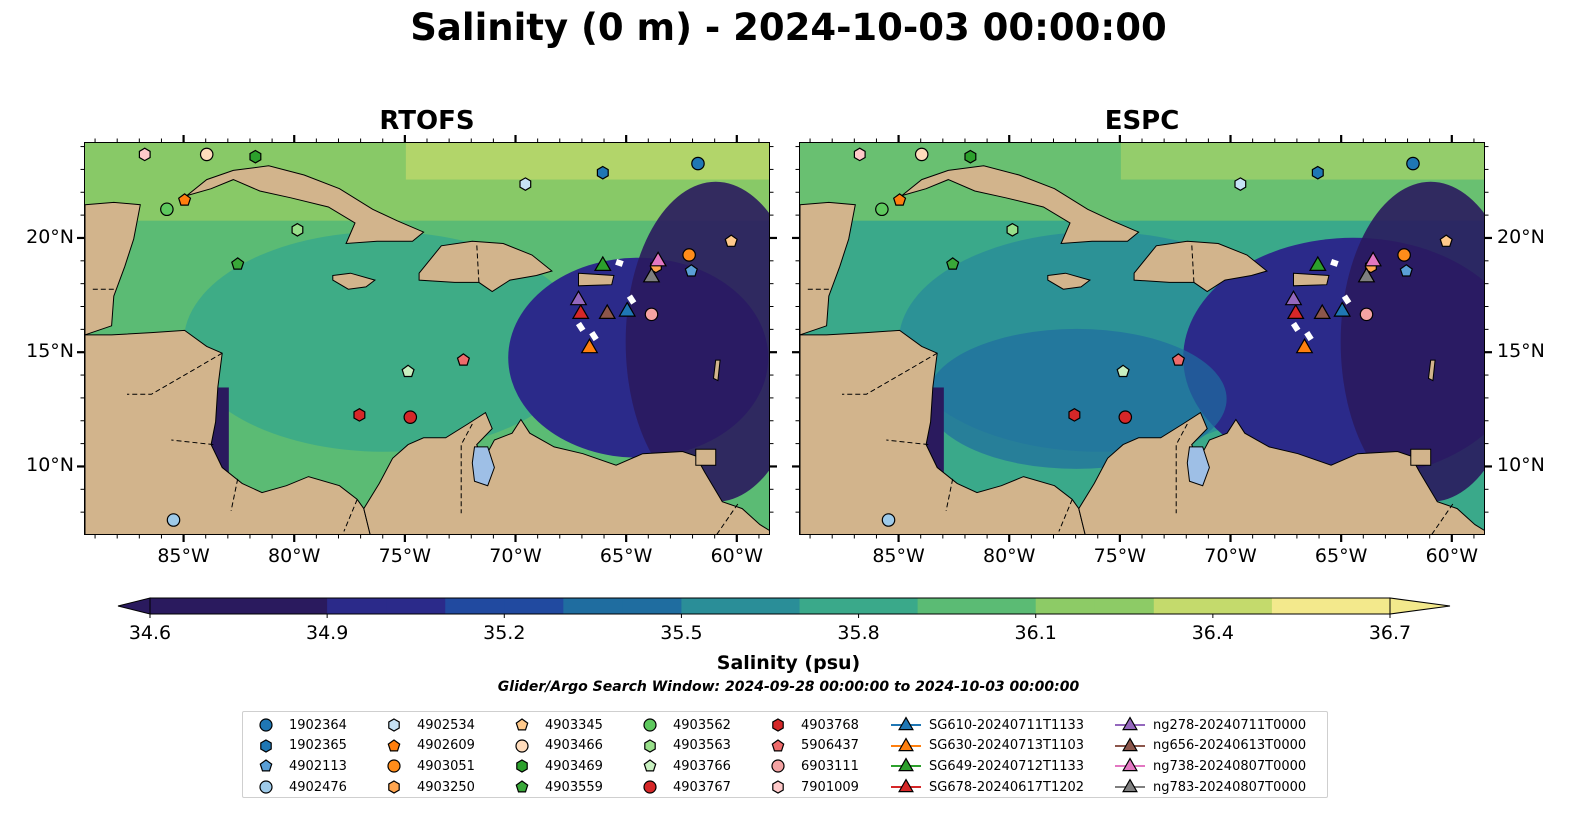 The height and width of the screenshot is (827, 1577). I want to click on legend-label: 4903563, so click(702, 746).